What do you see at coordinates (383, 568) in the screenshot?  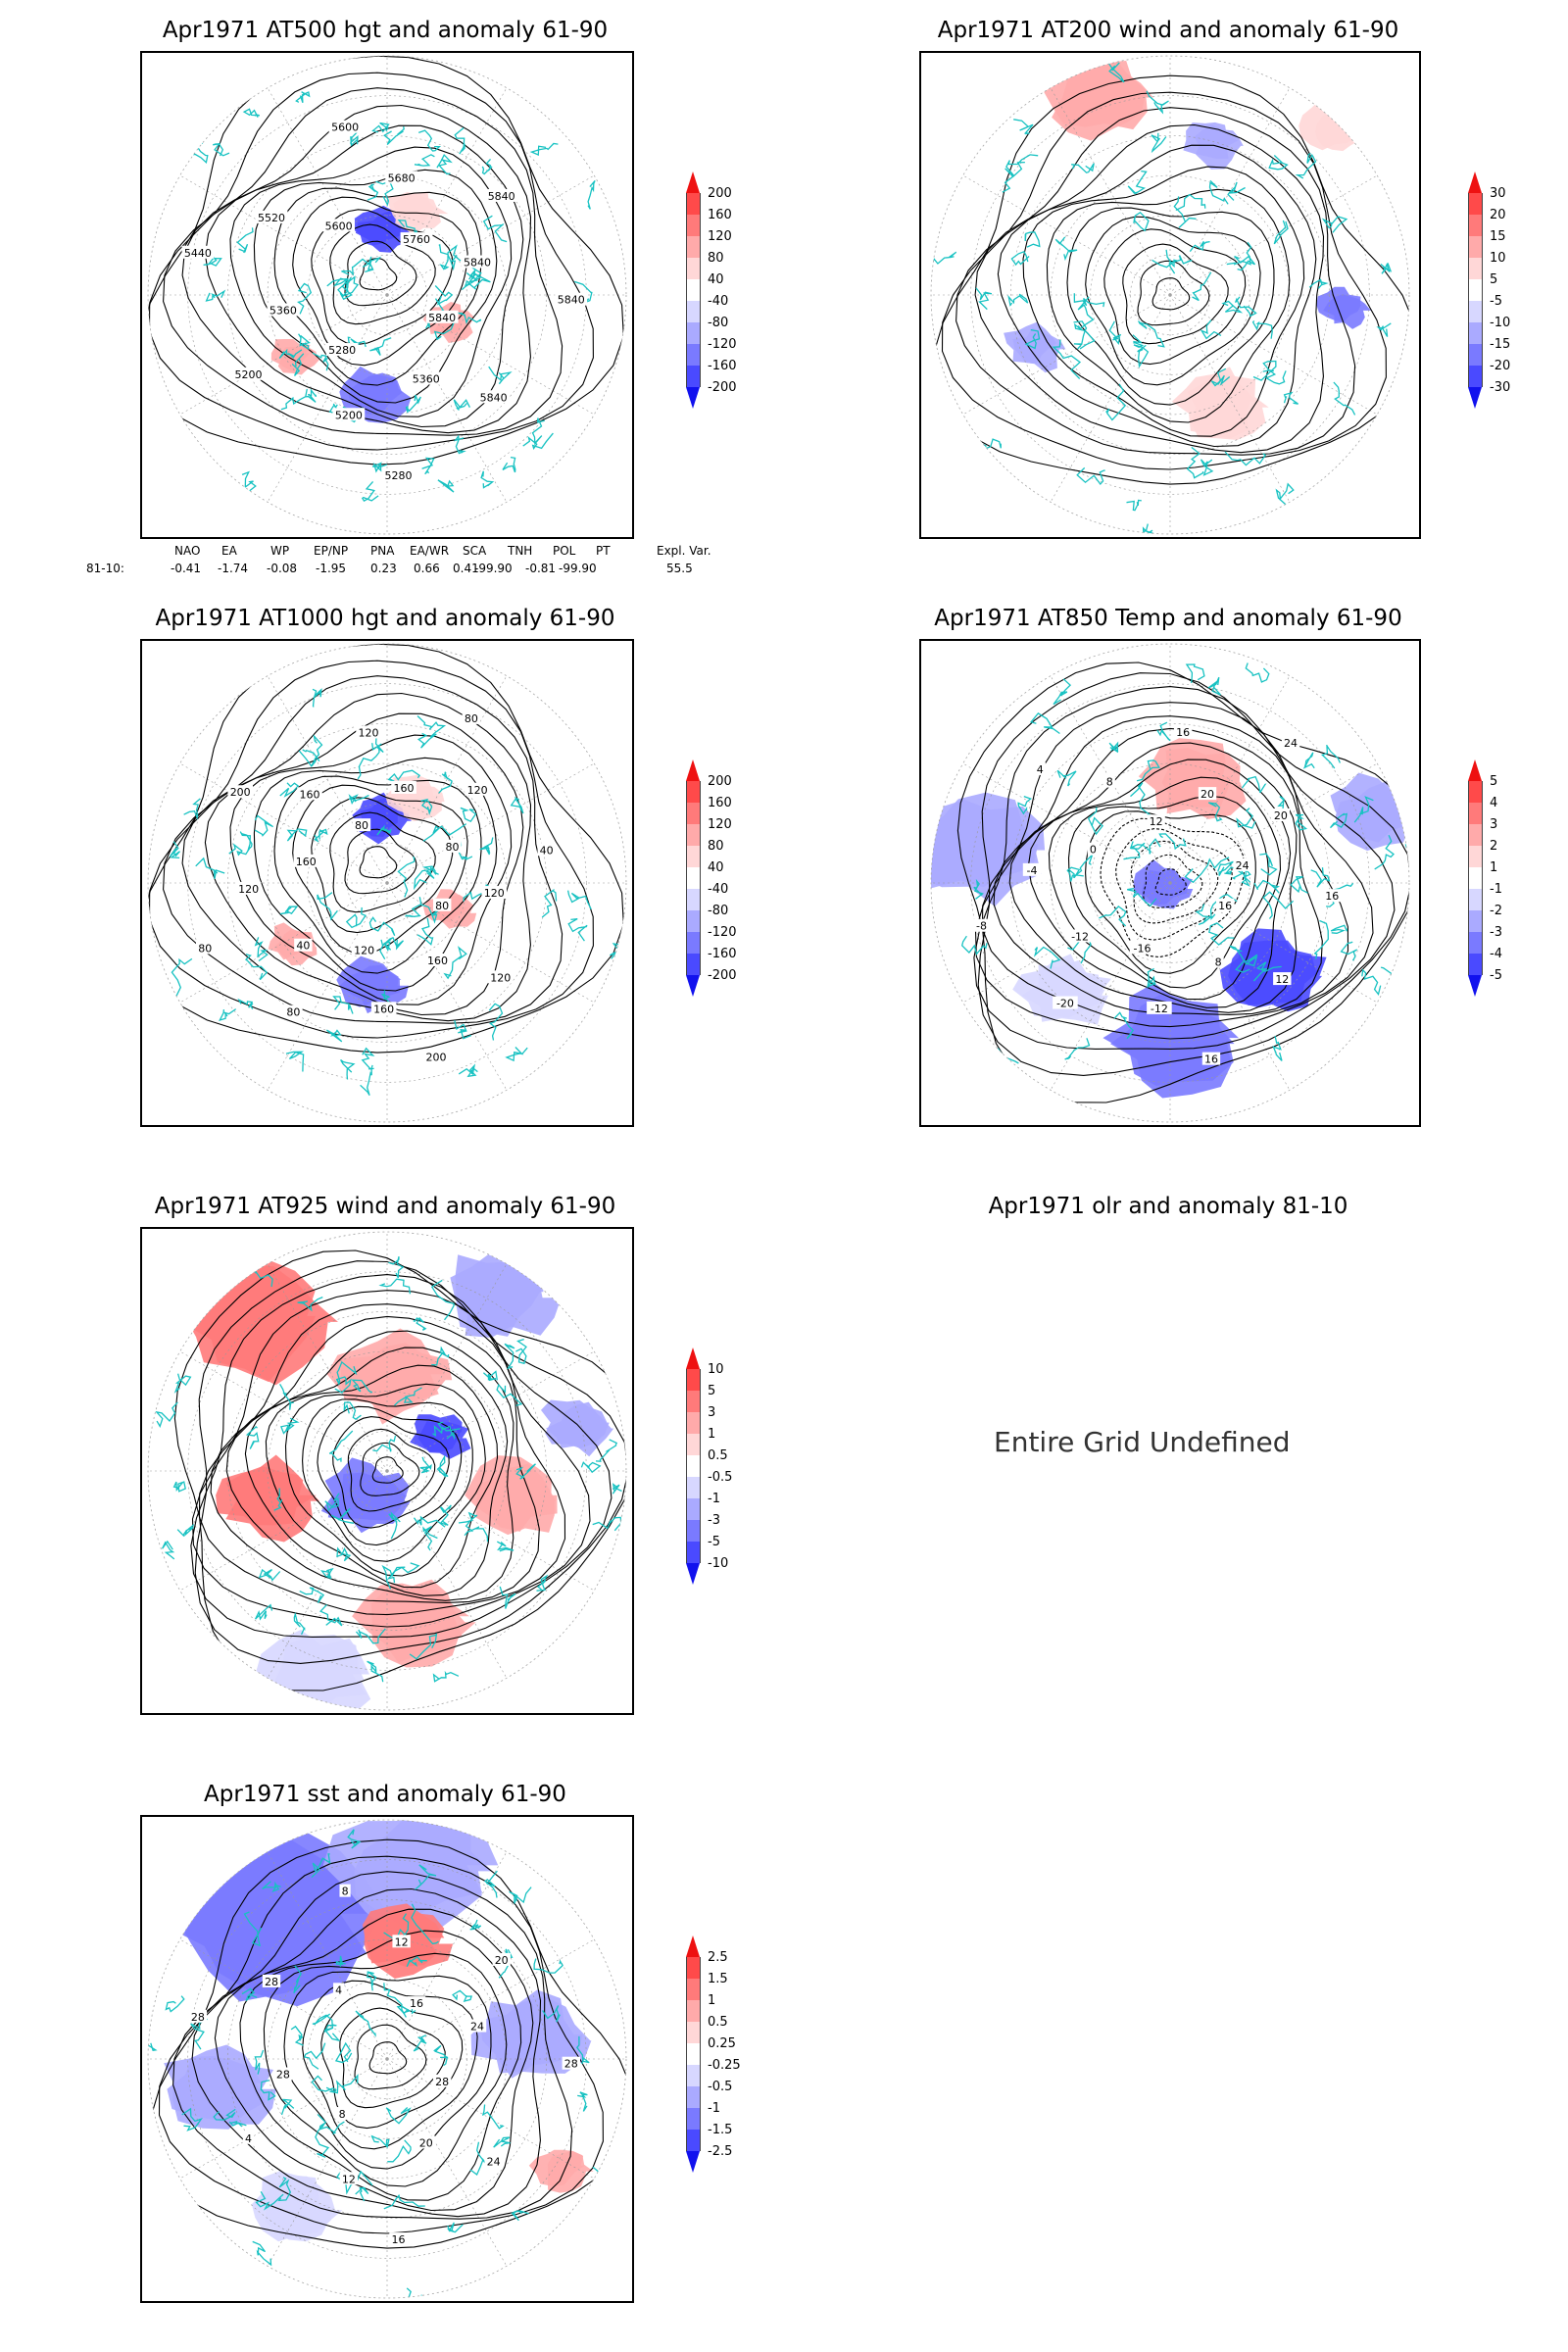 I see `tele-value-pna: 0.23` at bounding box center [383, 568].